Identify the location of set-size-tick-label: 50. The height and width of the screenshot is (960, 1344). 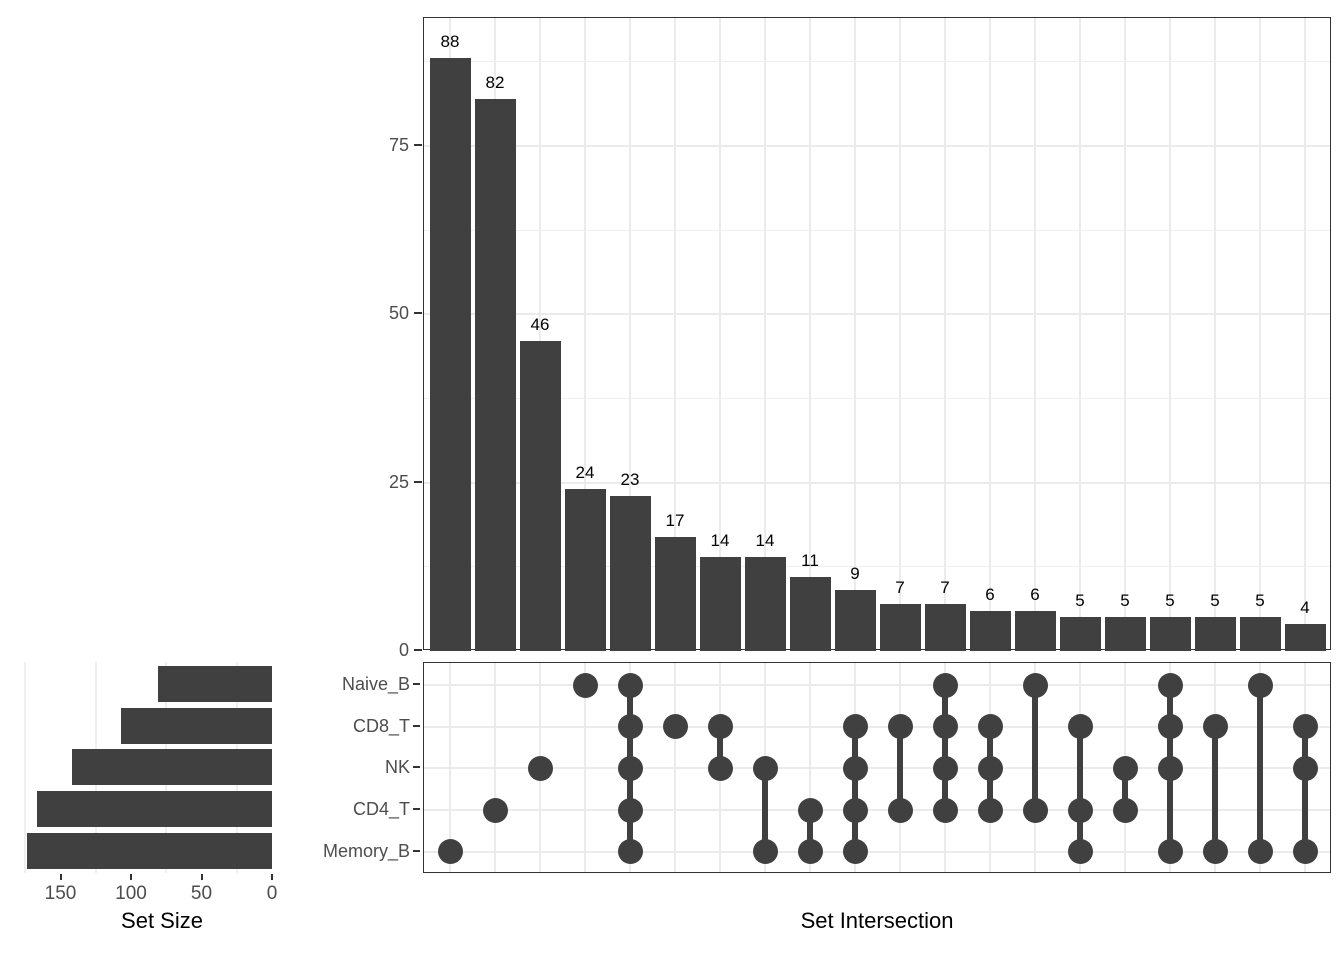
(201, 893).